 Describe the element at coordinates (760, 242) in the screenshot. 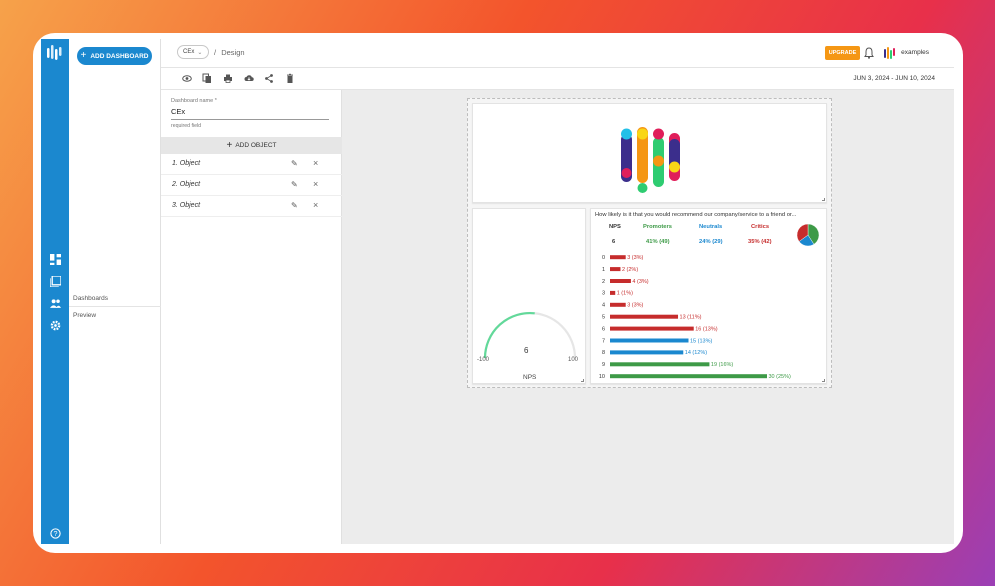

I see `critics-value: 35% (42)` at that location.